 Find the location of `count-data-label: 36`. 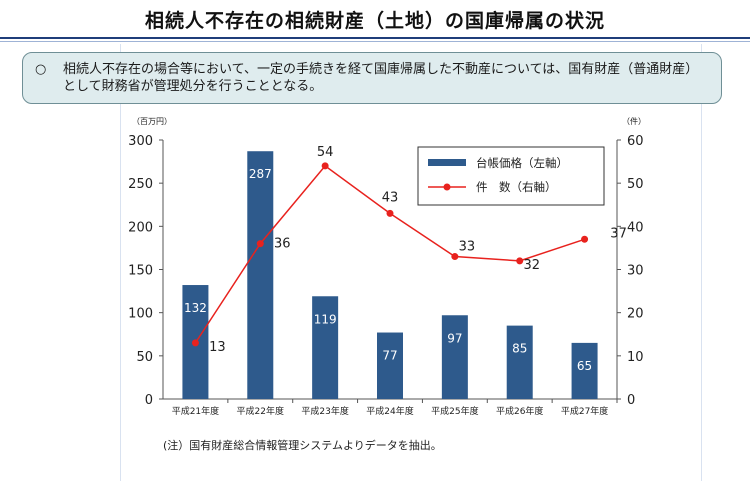

count-data-label: 36 is located at coordinates (282, 244).